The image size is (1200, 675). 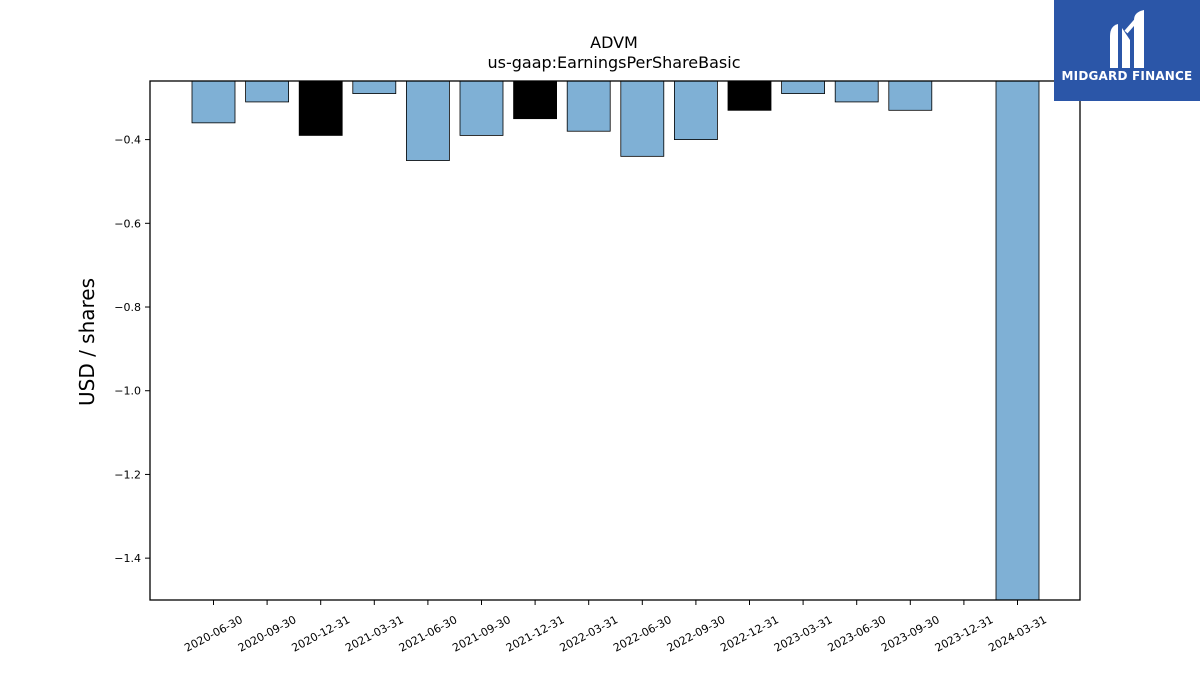 What do you see at coordinates (589, 633) in the screenshot?
I see `x-tick-label: 2022-03-31` at bounding box center [589, 633].